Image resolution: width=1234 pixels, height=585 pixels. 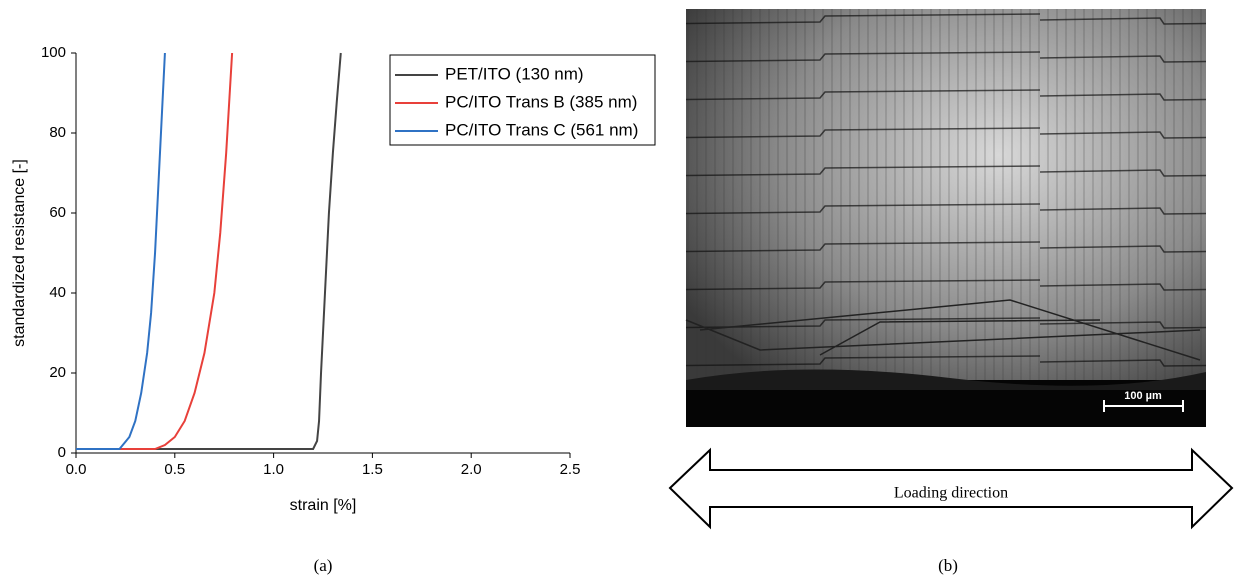 I want to click on arrow-label: Loading direction, so click(x=951, y=493).